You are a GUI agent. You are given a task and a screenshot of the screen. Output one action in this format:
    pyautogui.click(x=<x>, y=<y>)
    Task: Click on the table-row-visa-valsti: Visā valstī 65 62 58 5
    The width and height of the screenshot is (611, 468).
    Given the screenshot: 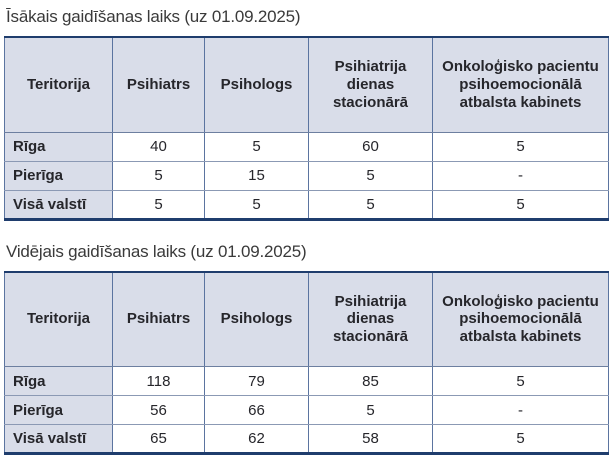 What is the action you would take?
    pyautogui.click(x=306, y=439)
    